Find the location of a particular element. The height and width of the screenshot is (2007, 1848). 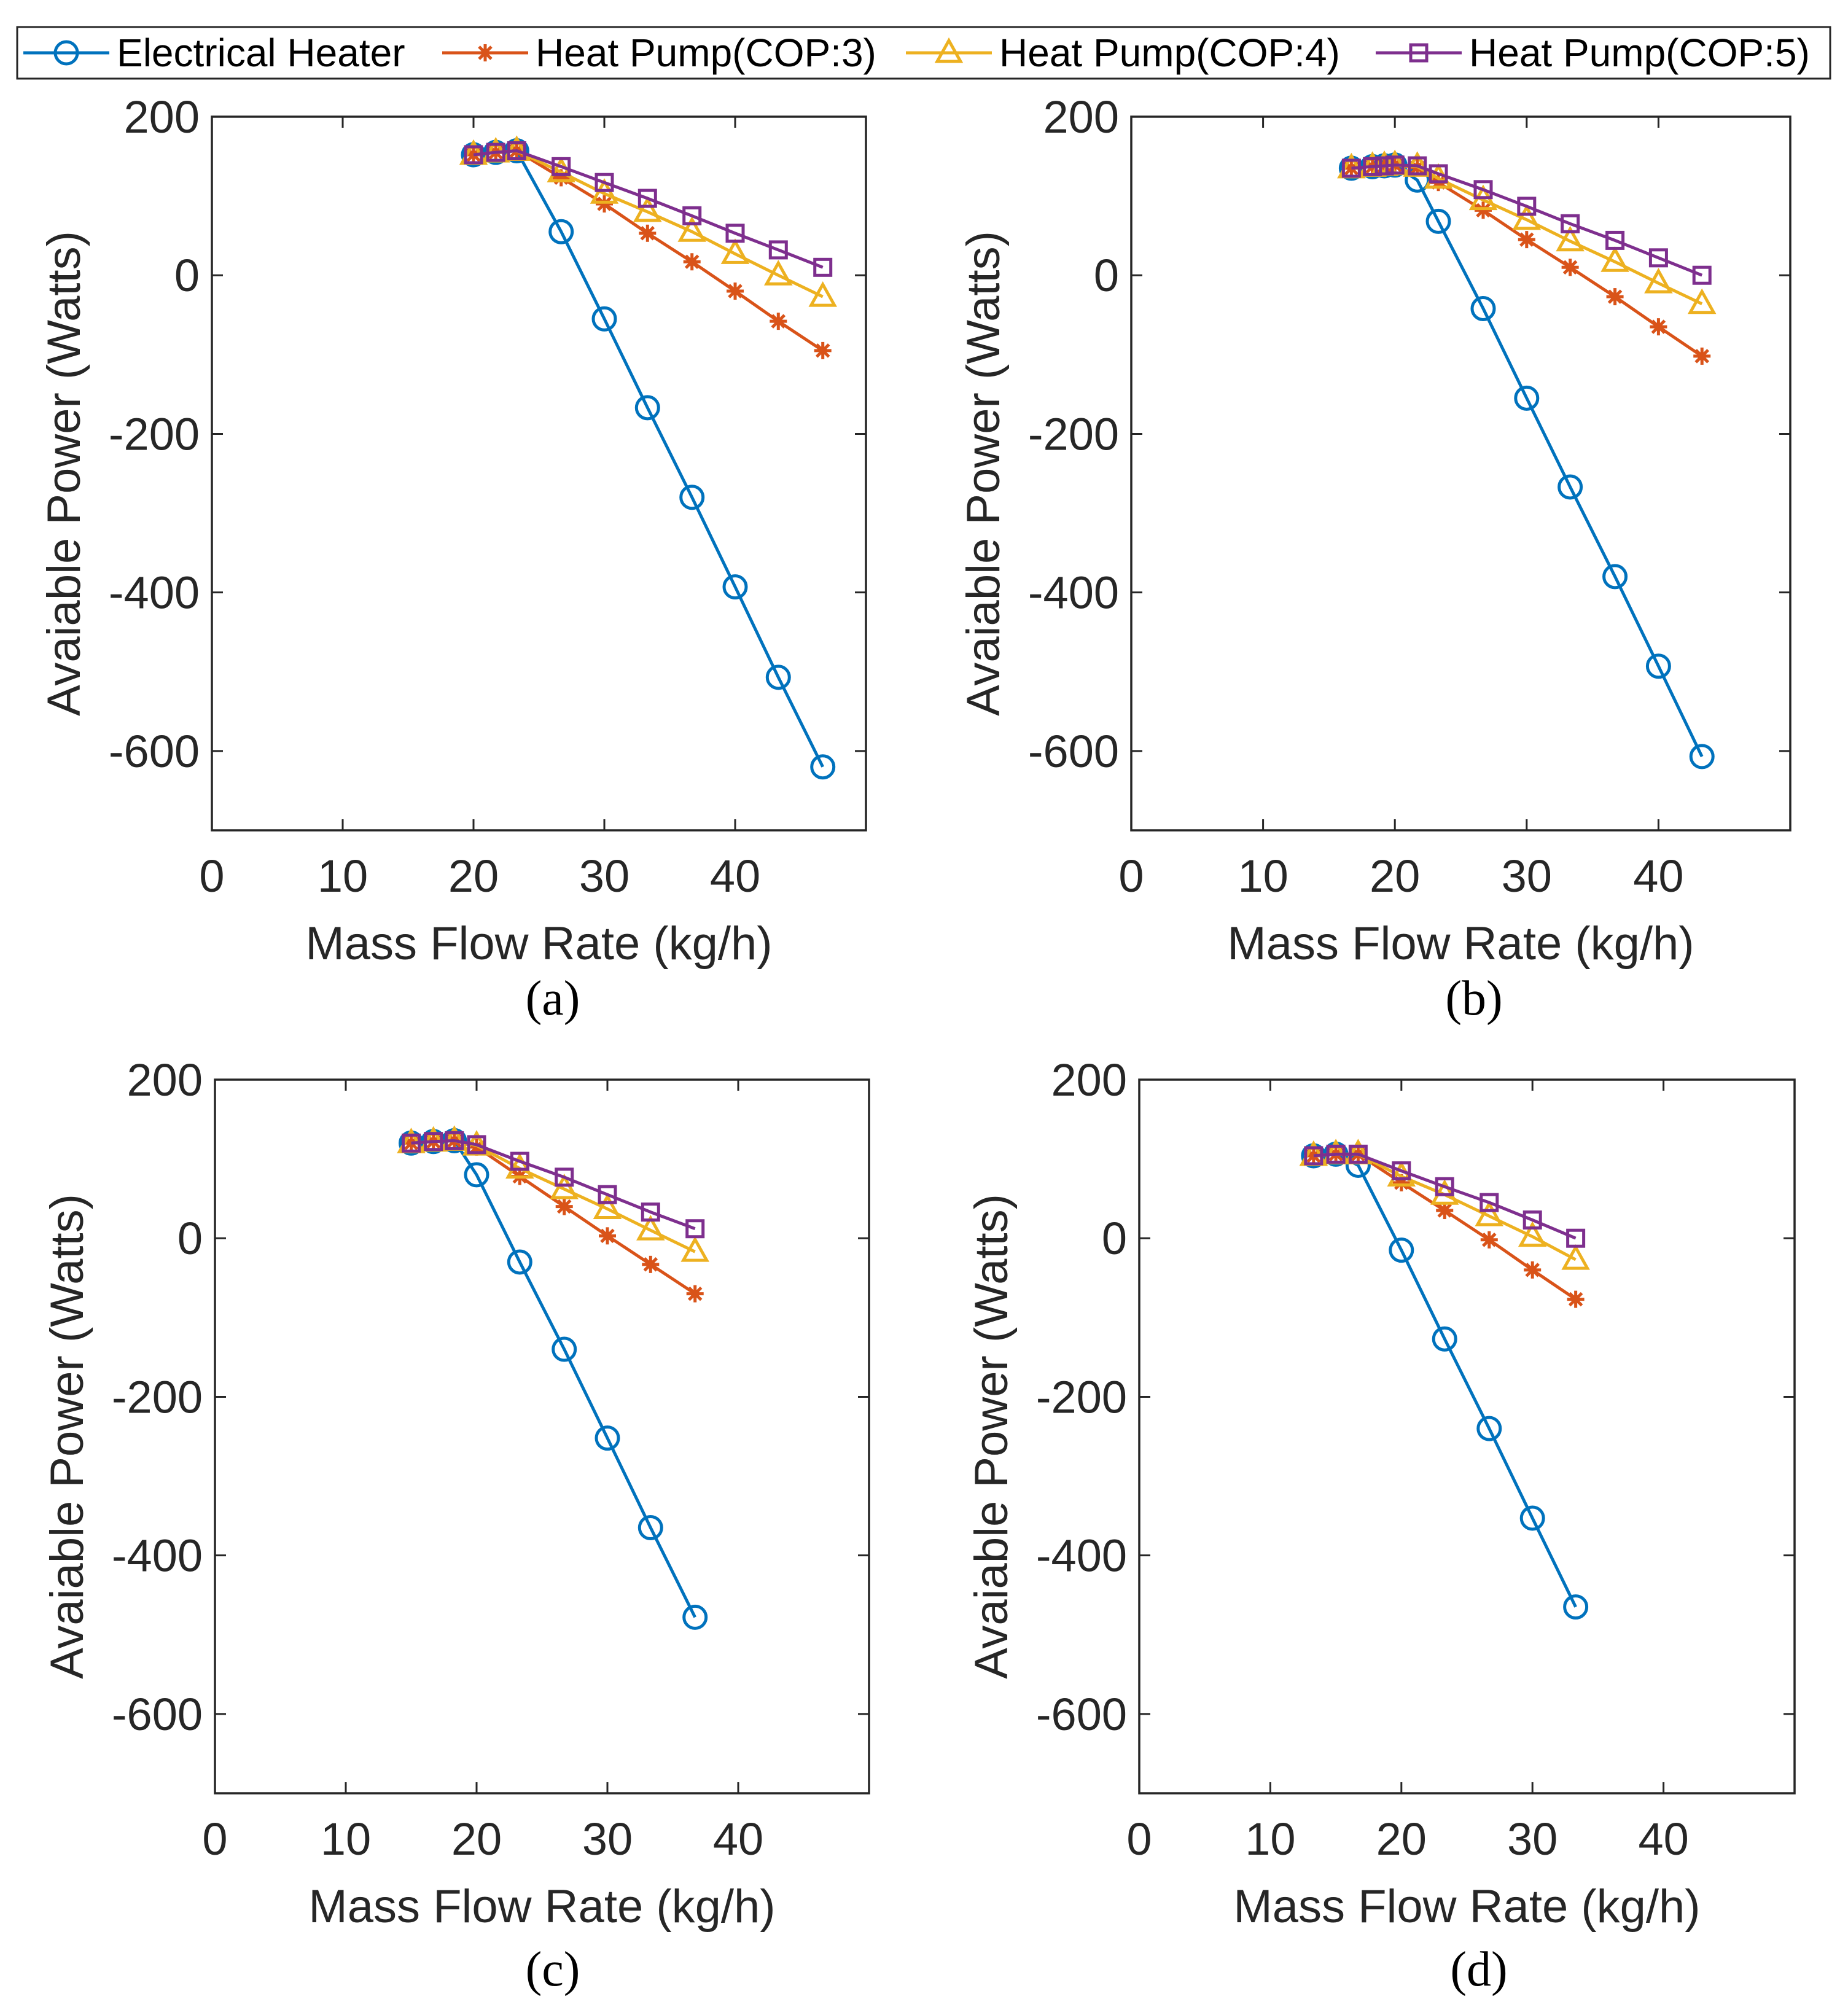

legend-label: Electrical Heater is located at coordinates (261, 53).